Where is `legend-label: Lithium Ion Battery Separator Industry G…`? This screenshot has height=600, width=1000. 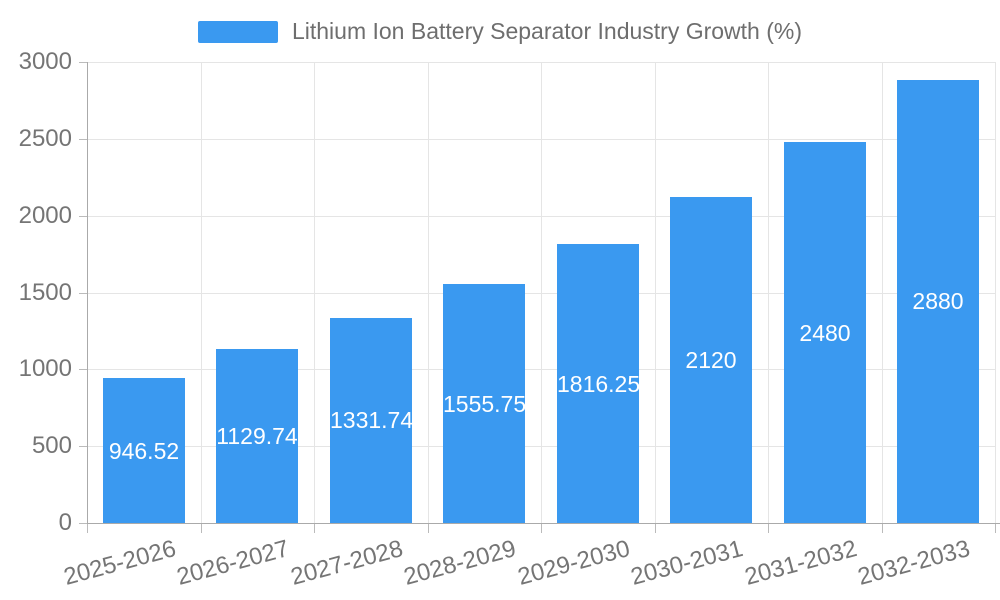
legend-label: Lithium Ion Battery Separator Industry G… is located at coordinates (547, 31).